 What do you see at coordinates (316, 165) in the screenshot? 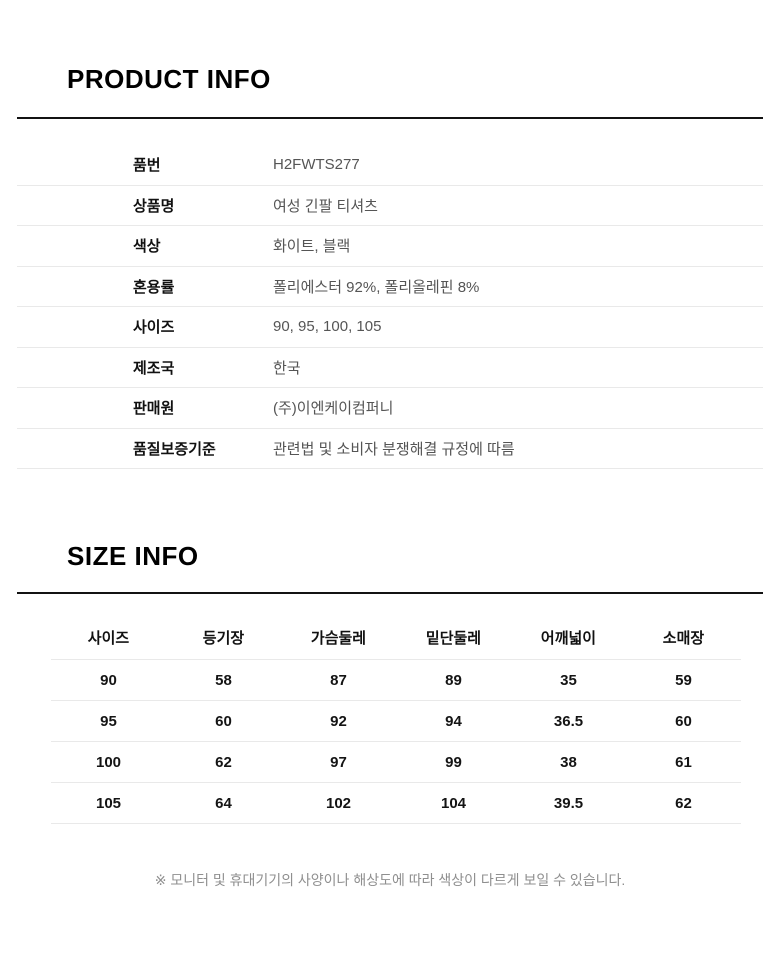
I see `info-row-value: H2FWTS277` at bounding box center [316, 165].